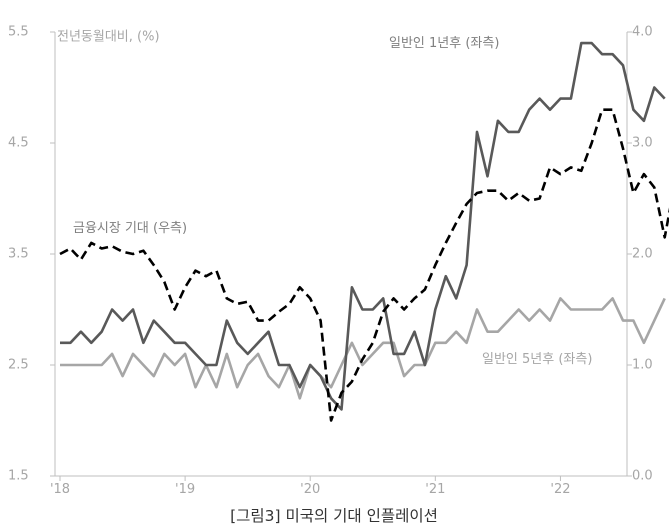 This screenshot has width=669, height=531. What do you see at coordinates (642, 365) in the screenshot?
I see `right-tick-label: 1.0` at bounding box center [642, 365].